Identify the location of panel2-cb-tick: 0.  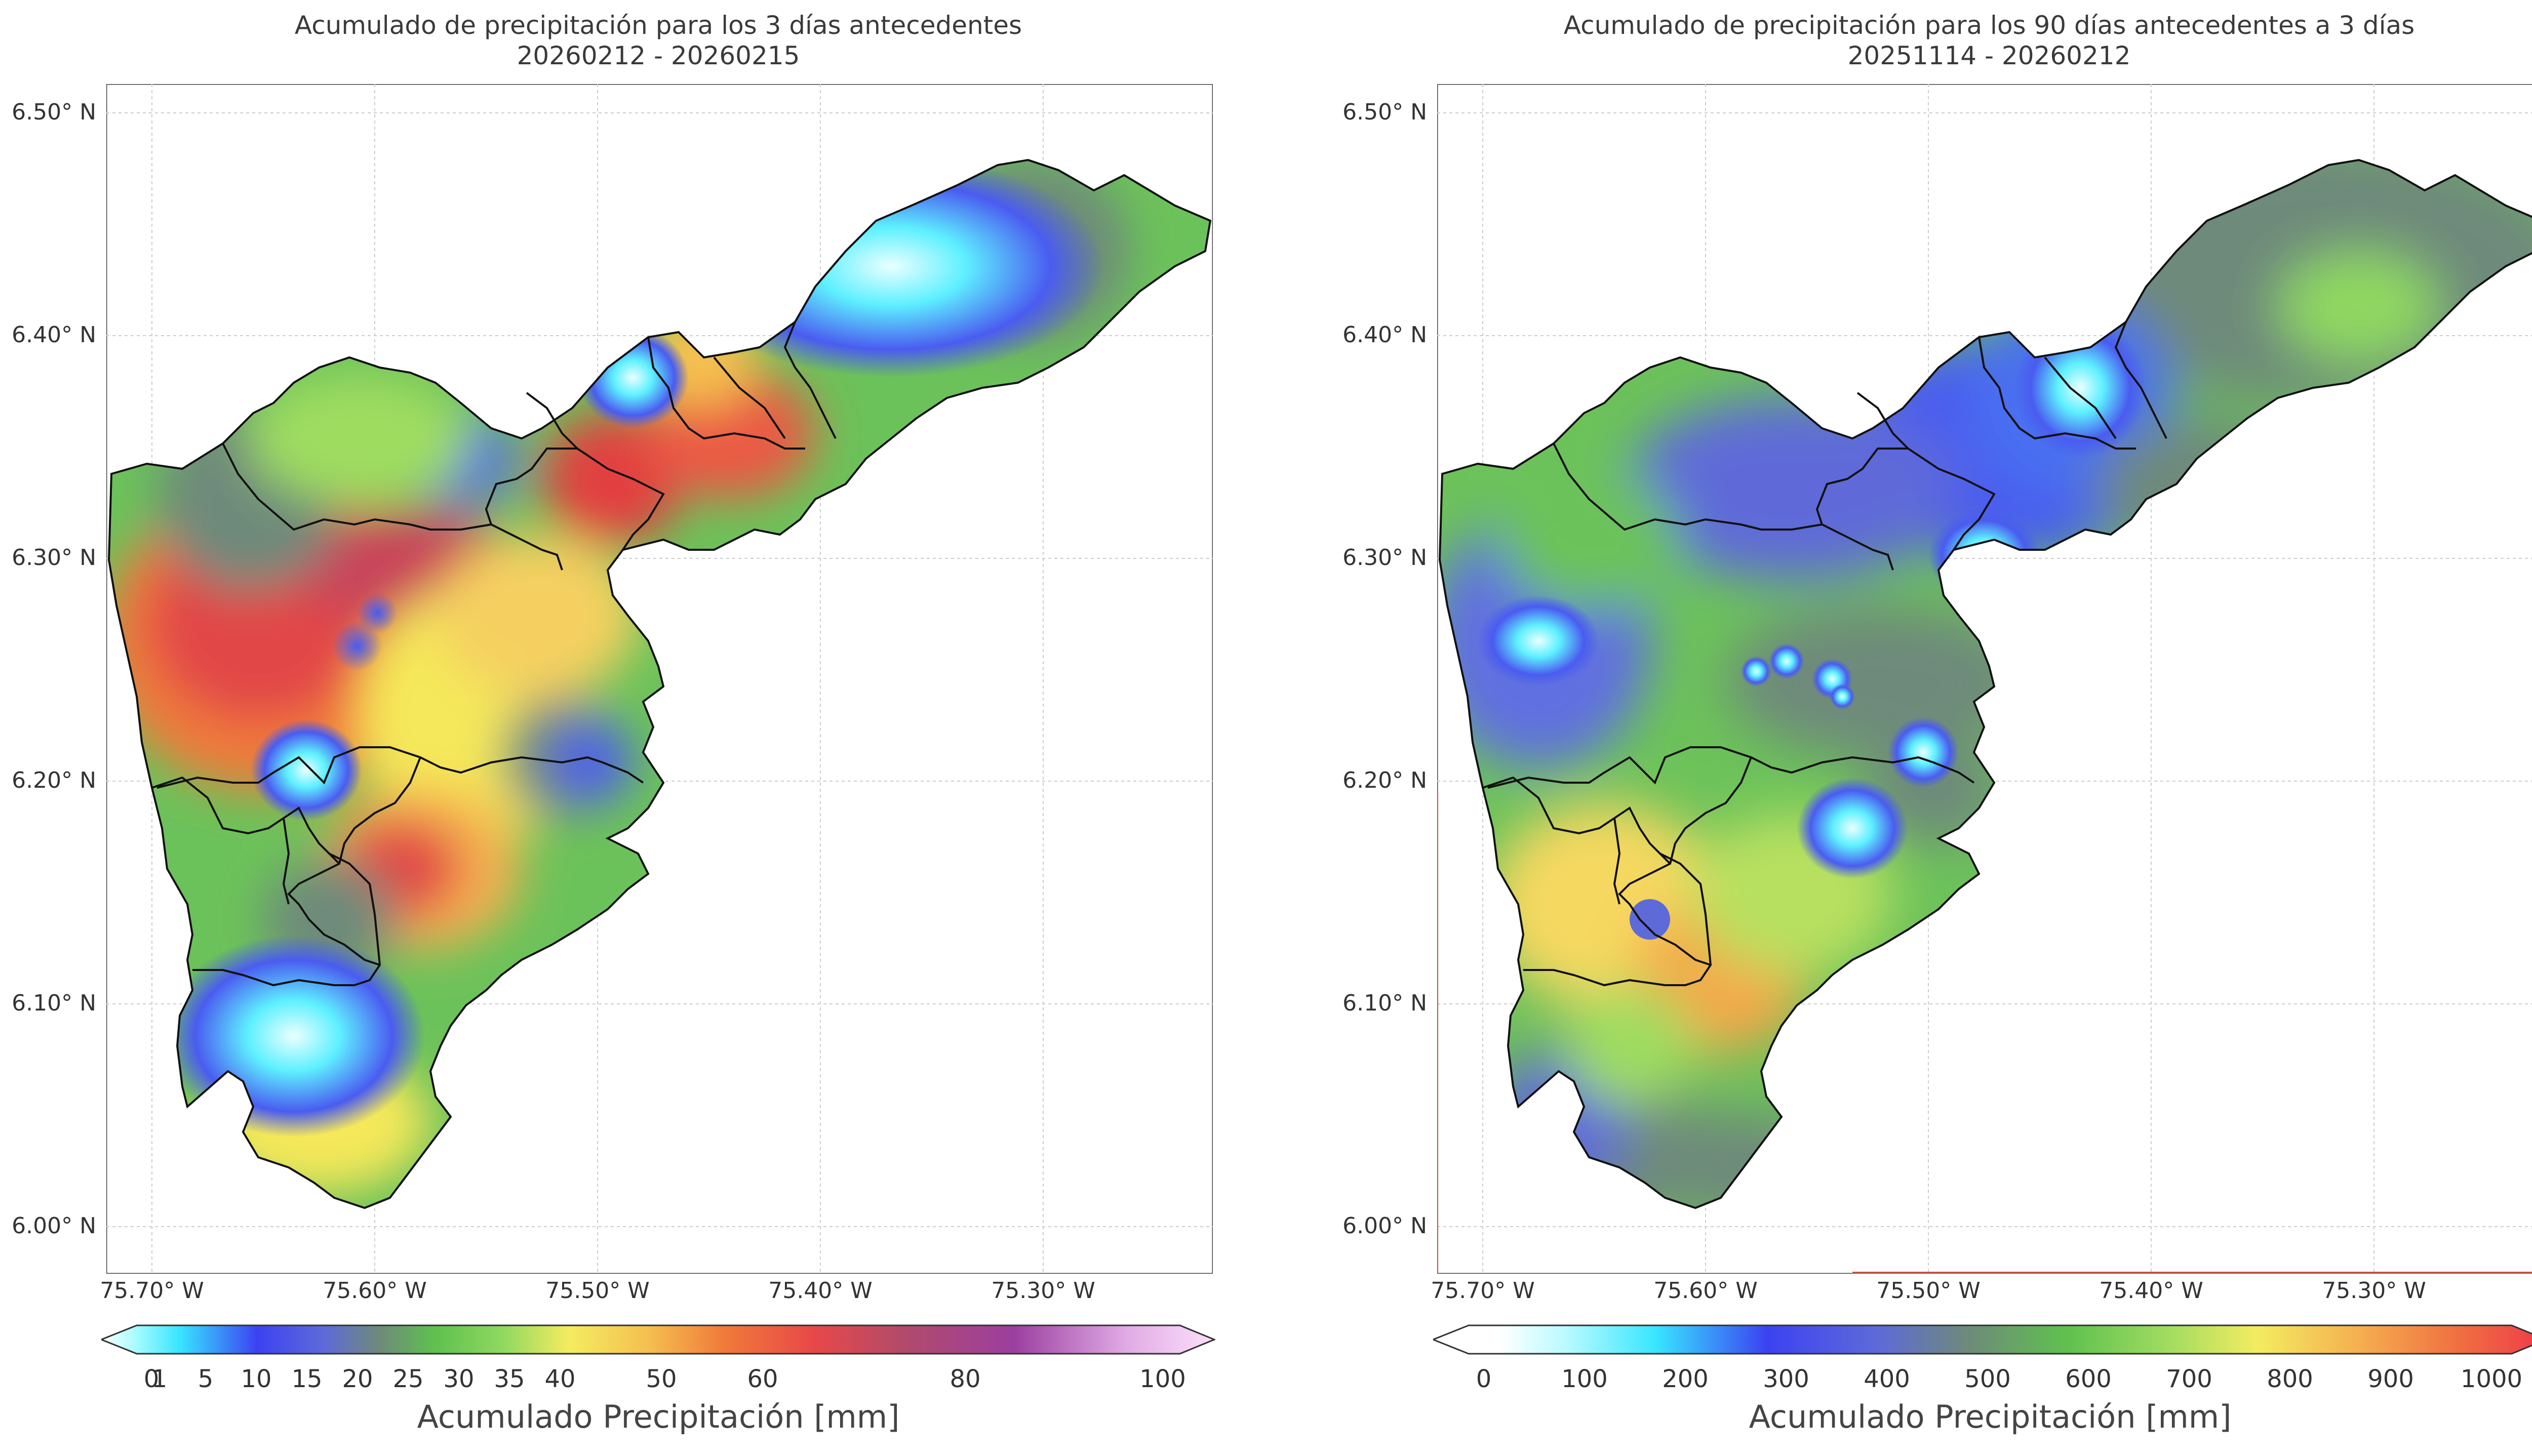
(1484, 1379).